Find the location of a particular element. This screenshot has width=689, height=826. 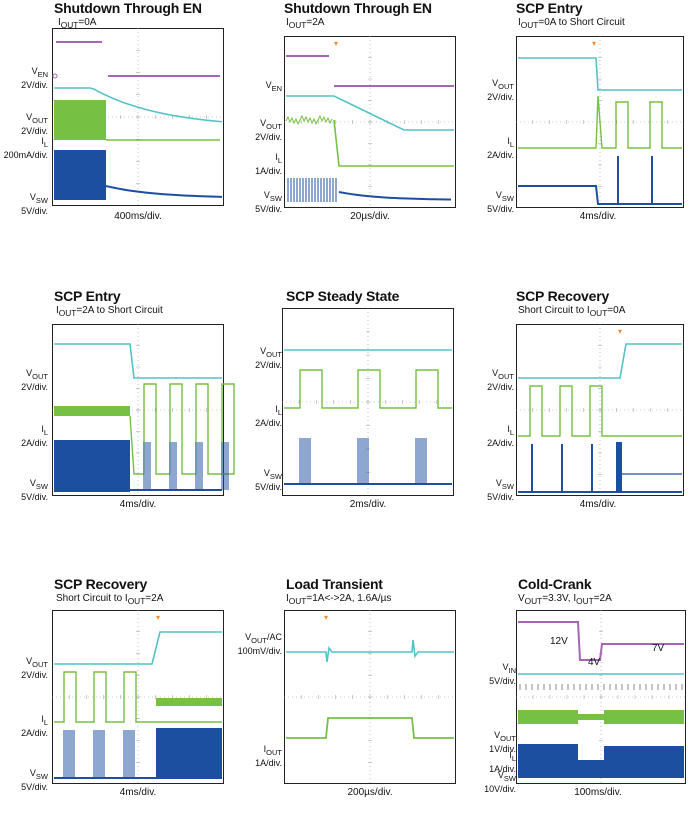

x-scale-label: 400ms/div. is located at coordinates (138, 216).